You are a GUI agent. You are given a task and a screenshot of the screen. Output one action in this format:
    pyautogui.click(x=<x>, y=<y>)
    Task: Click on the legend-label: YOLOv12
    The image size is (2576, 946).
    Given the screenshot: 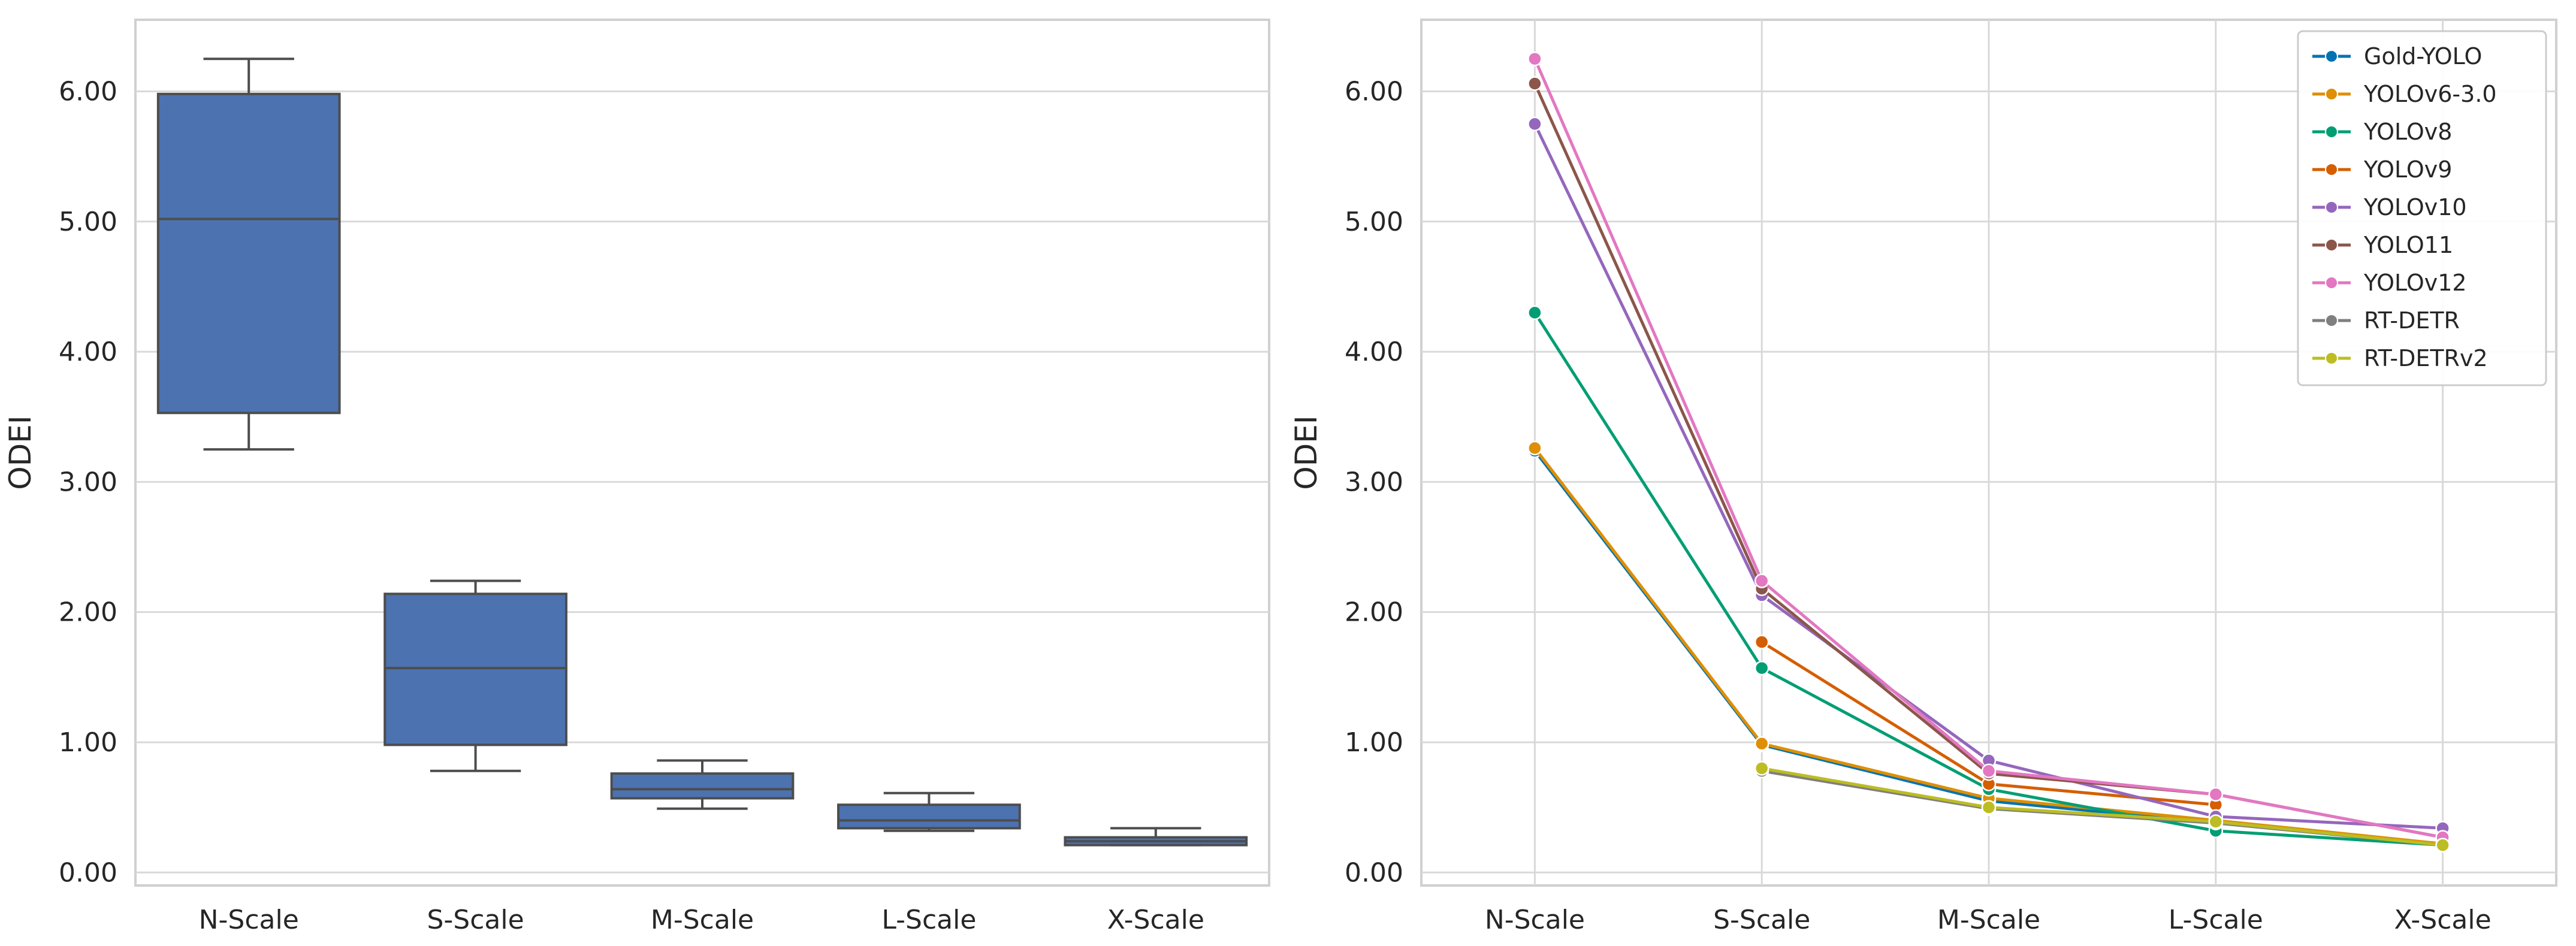 What is the action you would take?
    pyautogui.click(x=2415, y=283)
    